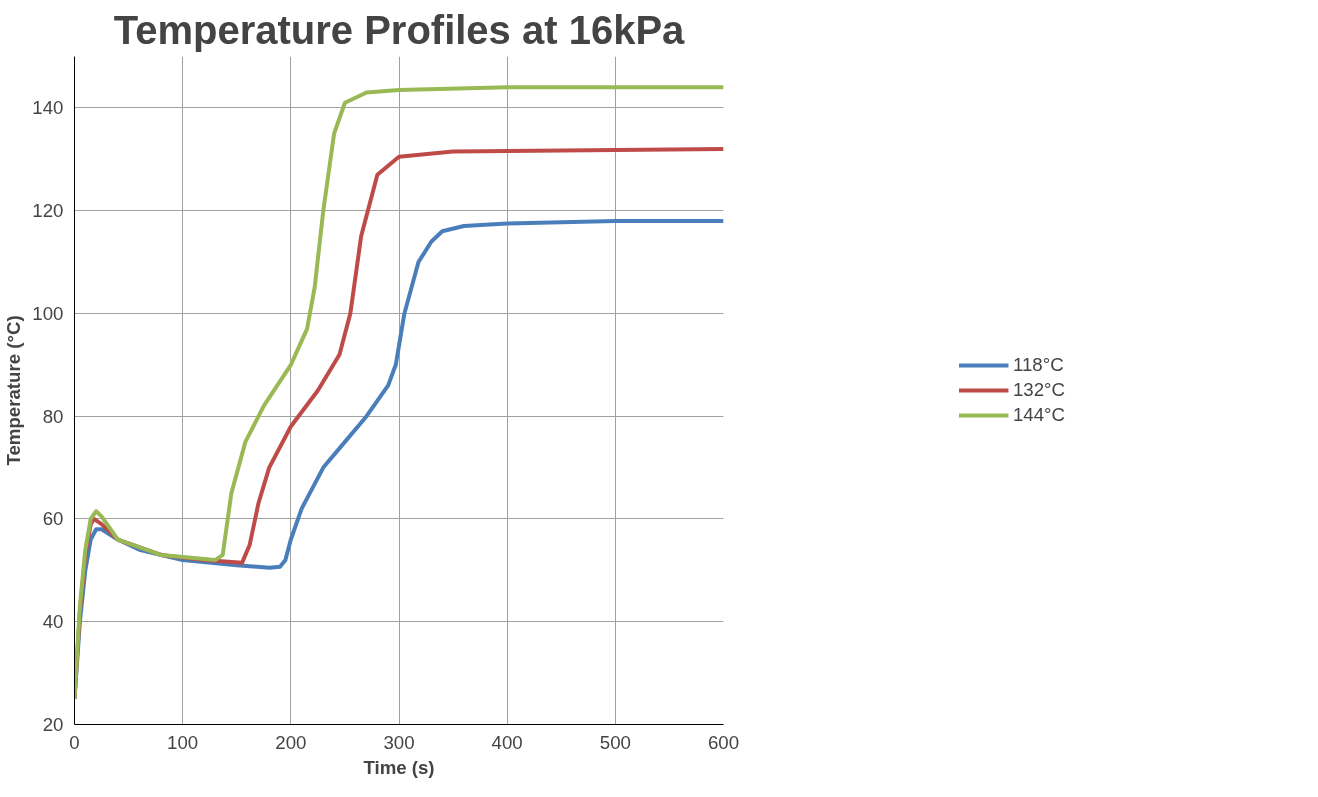 This screenshot has height=797, width=1318. Describe the element at coordinates (1038, 365) in the screenshot. I see `legend-label: 118°C` at that location.